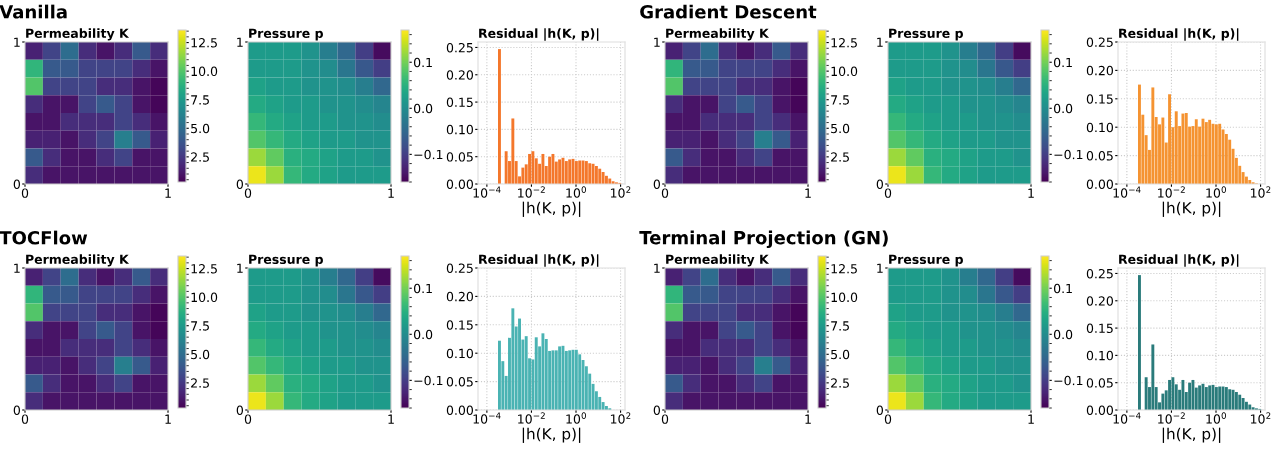  What do you see at coordinates (763, 239) in the screenshot?
I see `text: Terminal Projection (GN)` at bounding box center [763, 239].